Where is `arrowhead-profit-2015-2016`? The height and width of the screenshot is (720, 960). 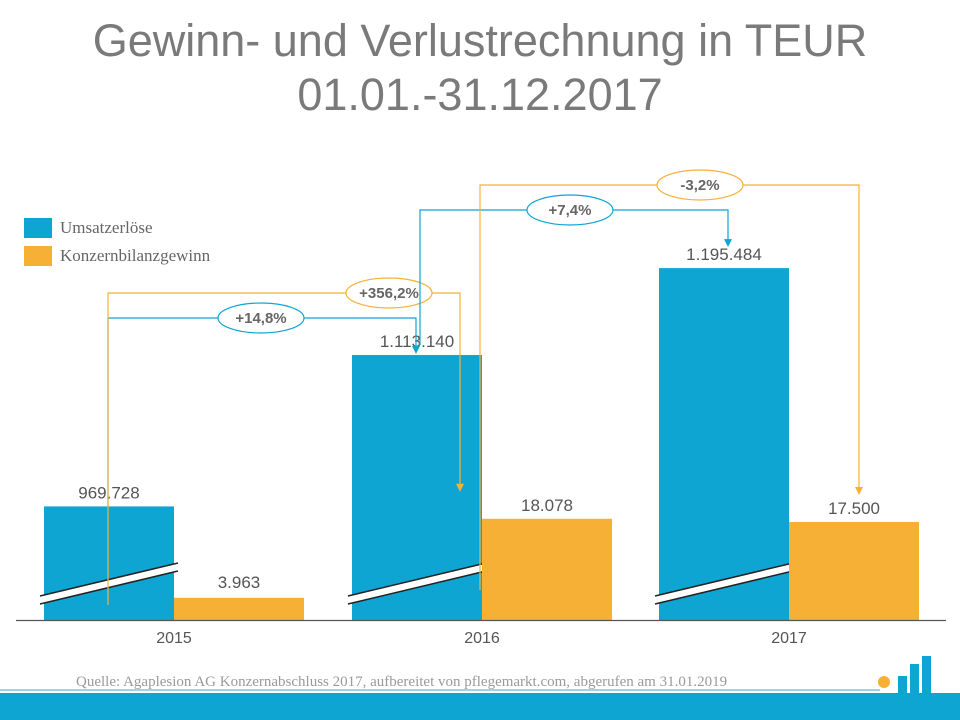 arrowhead-profit-2015-2016 is located at coordinates (460, 487).